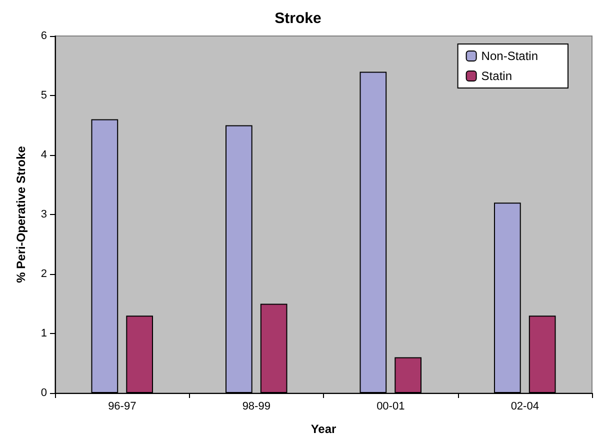 This screenshot has height=446, width=596. I want to click on x-tick-label: 98-99, so click(256, 406).